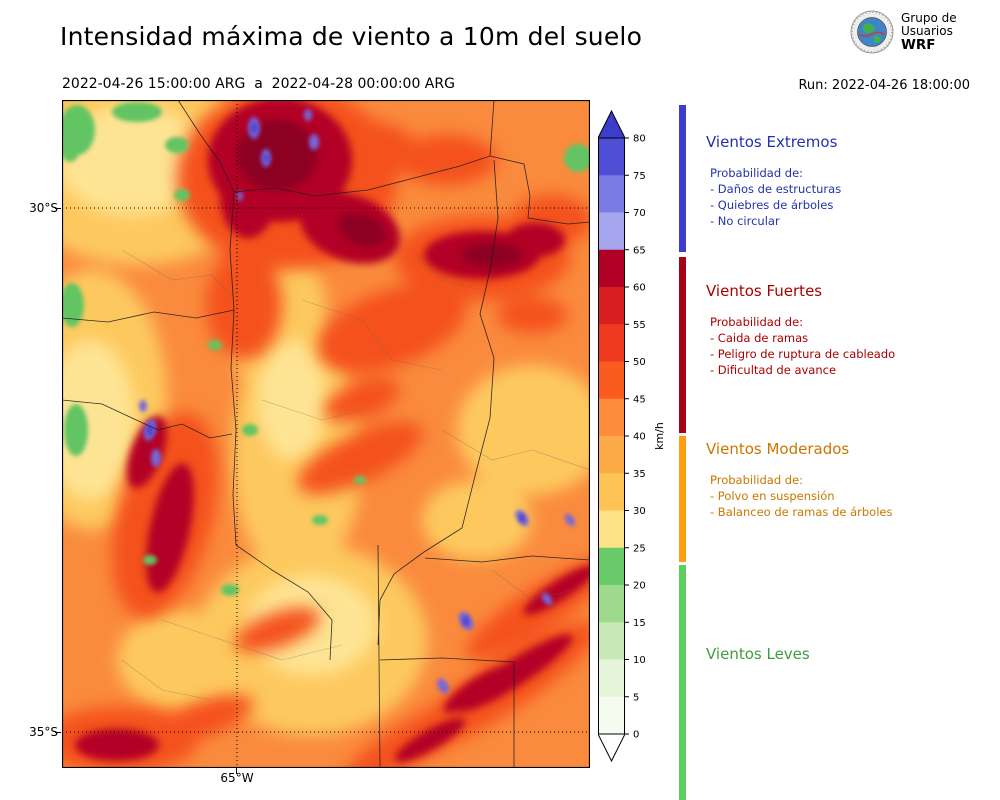 The image size is (1000, 800). Describe the element at coordinates (772, 496) in the screenshot. I see `legend-item: - Polvo en suspensión` at that location.